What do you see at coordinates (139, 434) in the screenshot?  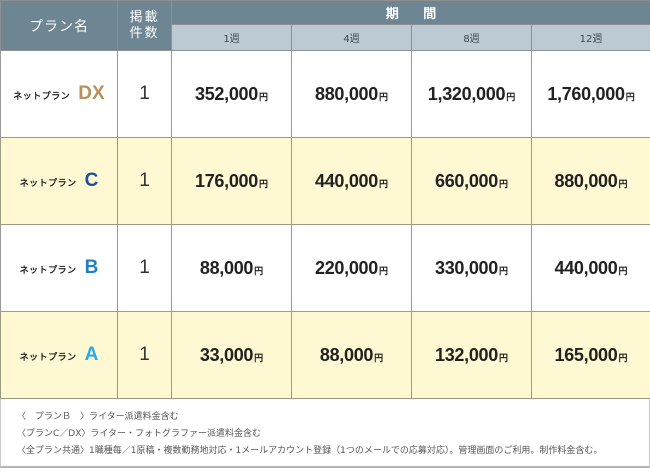 I see `note-plan-c-dx: 〈プランC／DX〉ライター・フォトグラファー派遣料金含む` at bounding box center [139, 434].